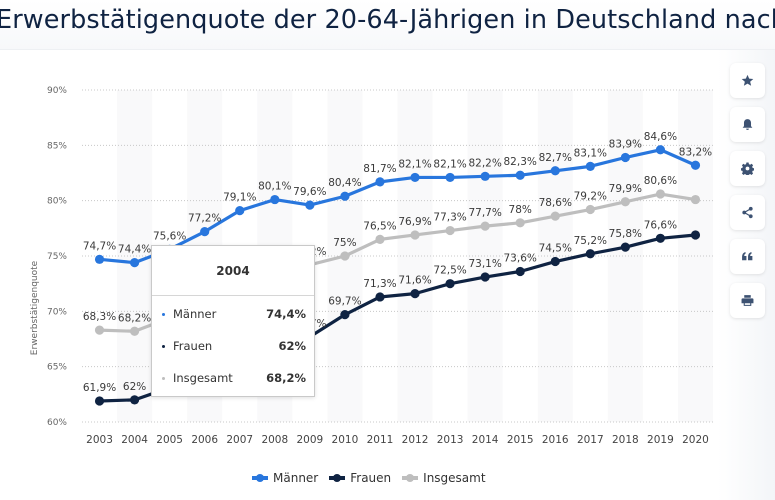 The image size is (775, 500). Describe the element at coordinates (57, 91) in the screenshot. I see `y-tick-label: 90%` at that location.